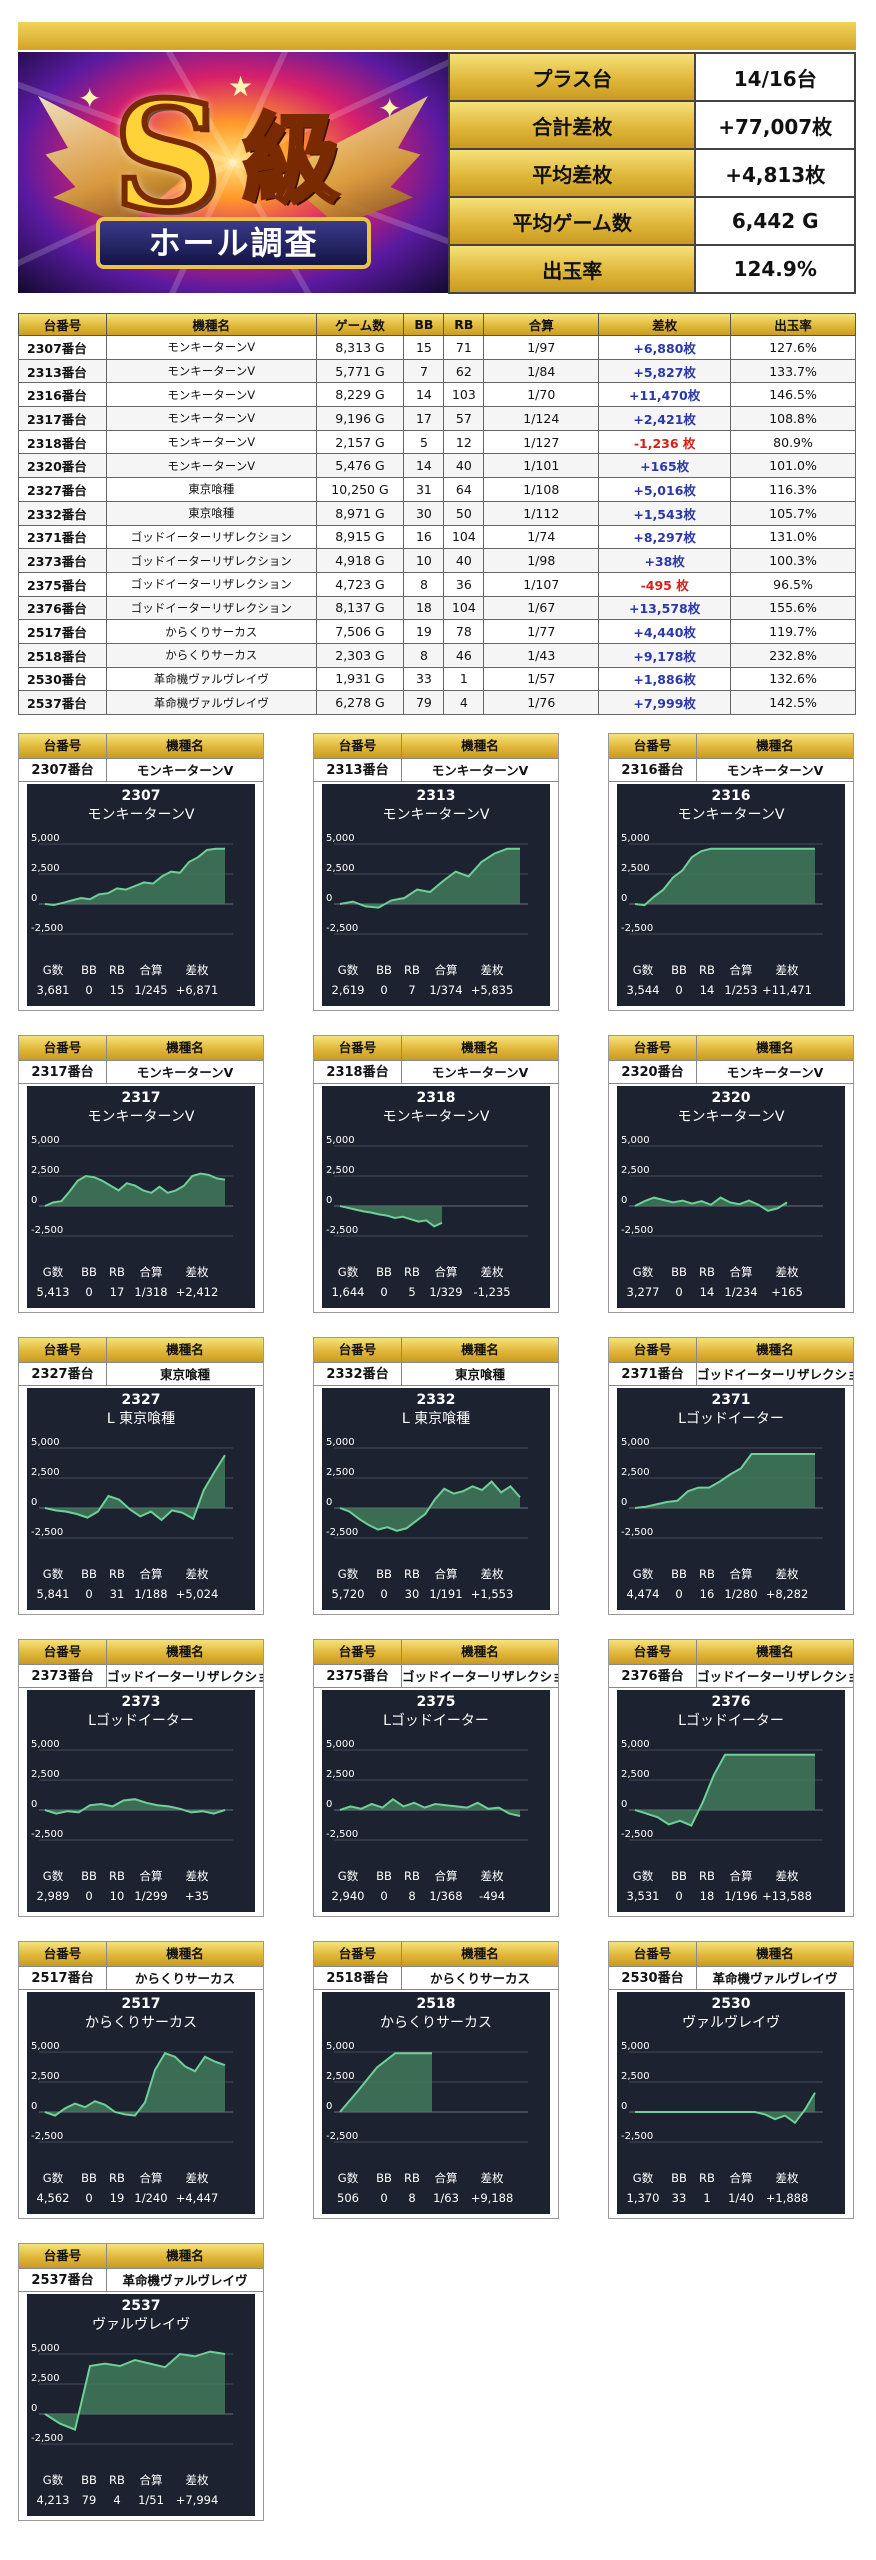 Image resolution: width=876 pixels, height=2560 pixels. Describe the element at coordinates (360, 537) in the screenshot. I see `table-cell: 8,915 G` at that location.